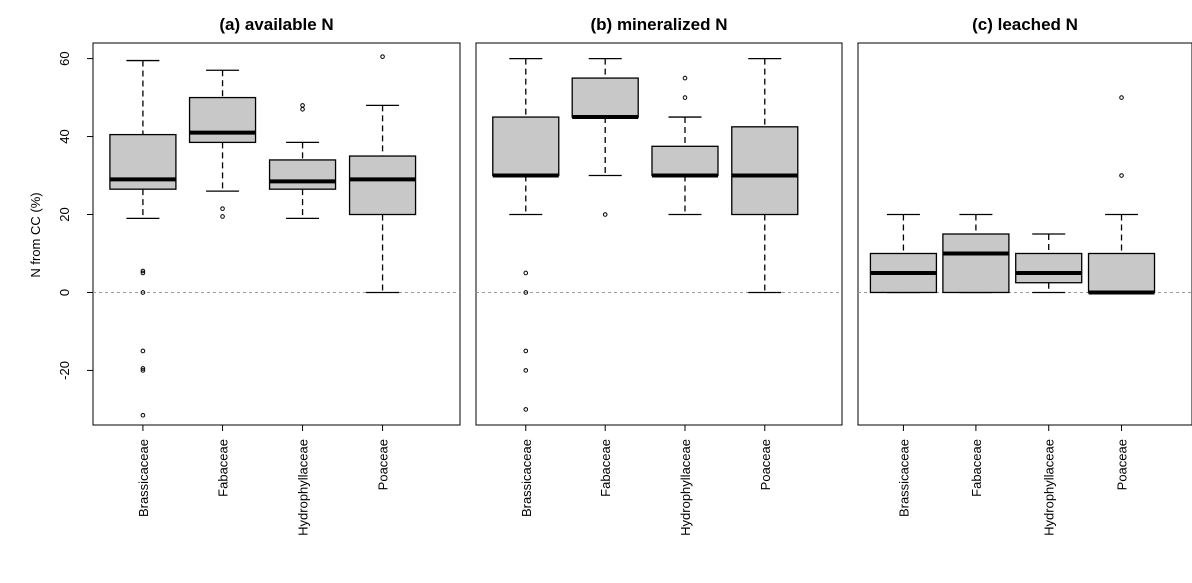 The height and width of the screenshot is (583, 1192). What do you see at coordinates (64, 292) in the screenshot?
I see `y-tick-label: 0` at bounding box center [64, 292].